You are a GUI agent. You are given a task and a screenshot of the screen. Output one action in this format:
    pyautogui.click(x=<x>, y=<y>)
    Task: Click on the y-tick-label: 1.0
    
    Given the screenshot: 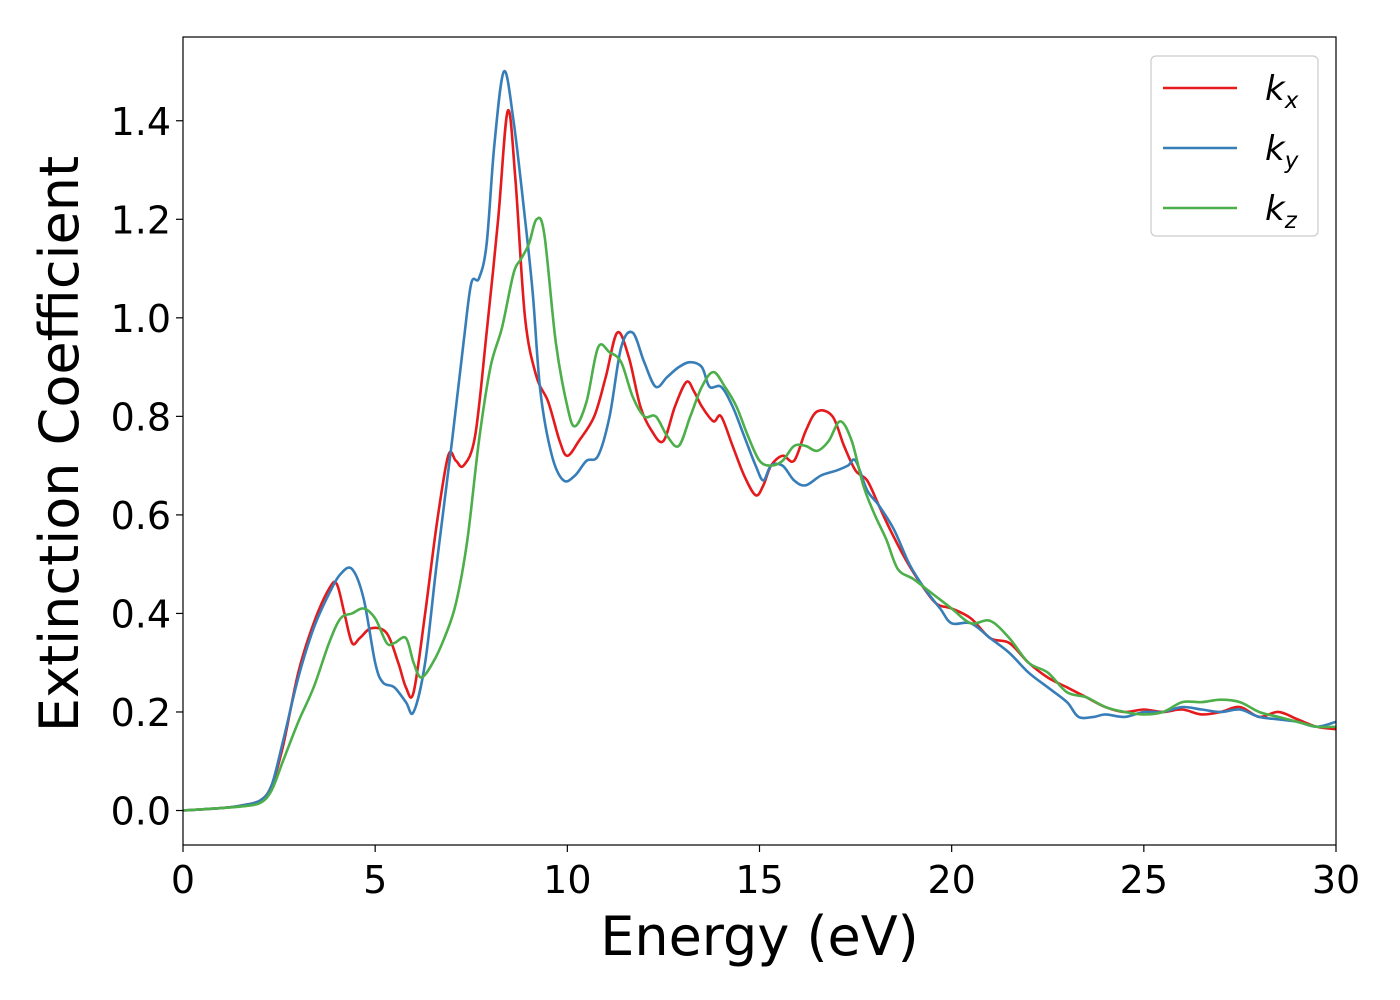 What is the action you would take?
    pyautogui.click(x=141, y=319)
    